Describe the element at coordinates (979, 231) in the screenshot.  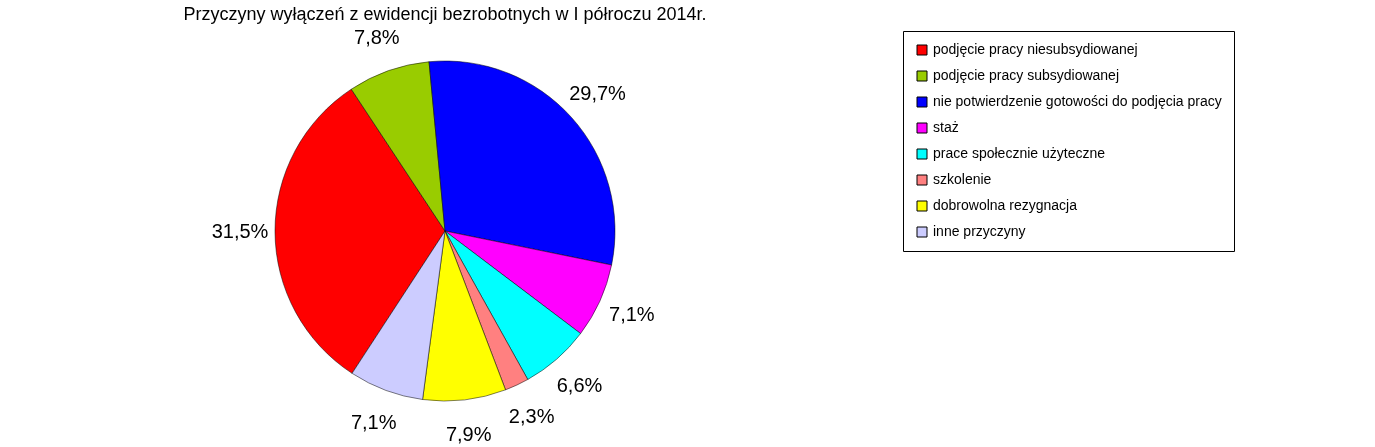
I see `legend-label: inne przyczyny` at that location.